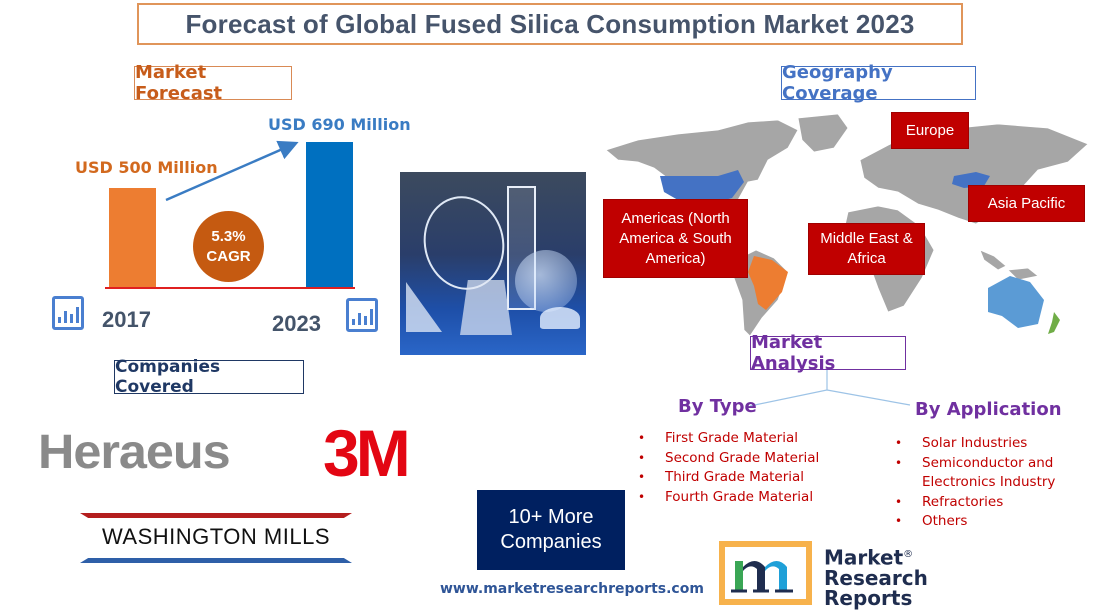 The width and height of the screenshot is (1101, 610). Describe the element at coordinates (728, 459) in the screenshot. I see `list-item: Second Grade Material` at that location.